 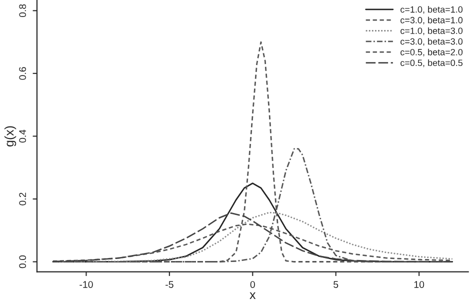 I want to click on x-tick-label: 10, so click(x=419, y=284).